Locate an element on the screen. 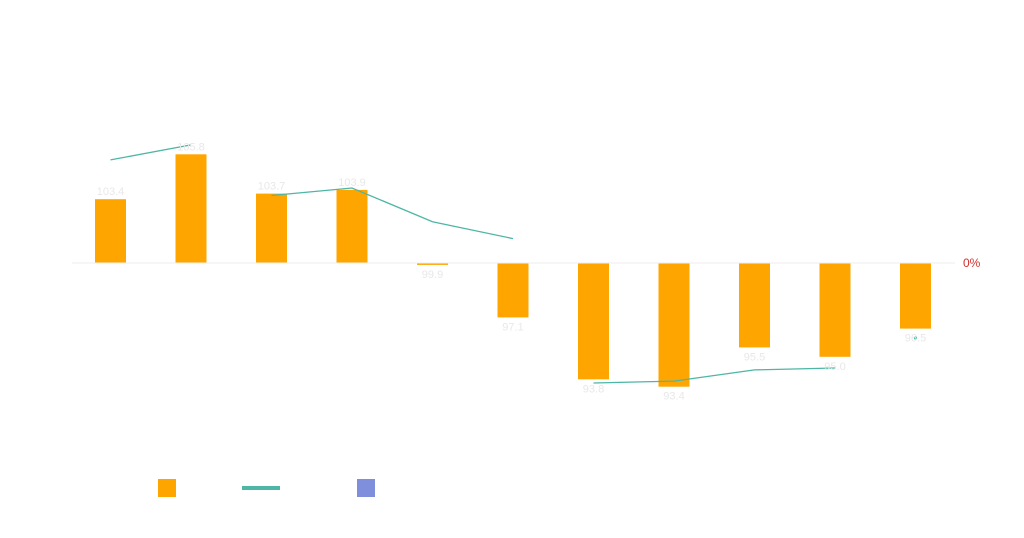  bar-label-11: 96.5 is located at coordinates (915, 339).